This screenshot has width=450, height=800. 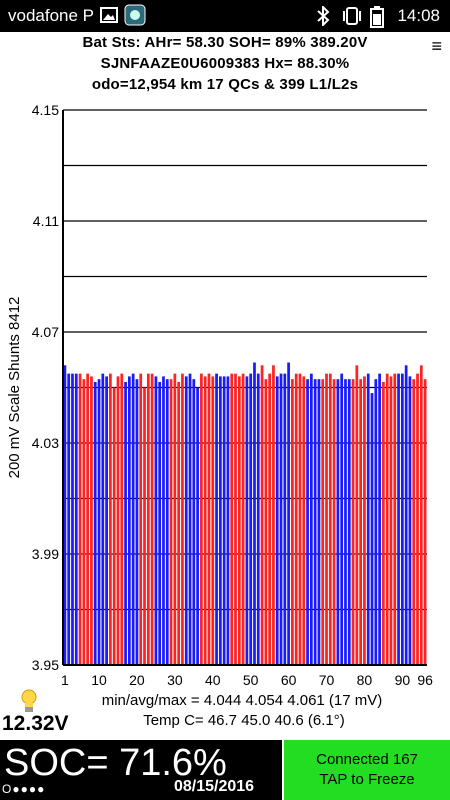 I want to click on connected-count: Connected 167, so click(x=367, y=759).